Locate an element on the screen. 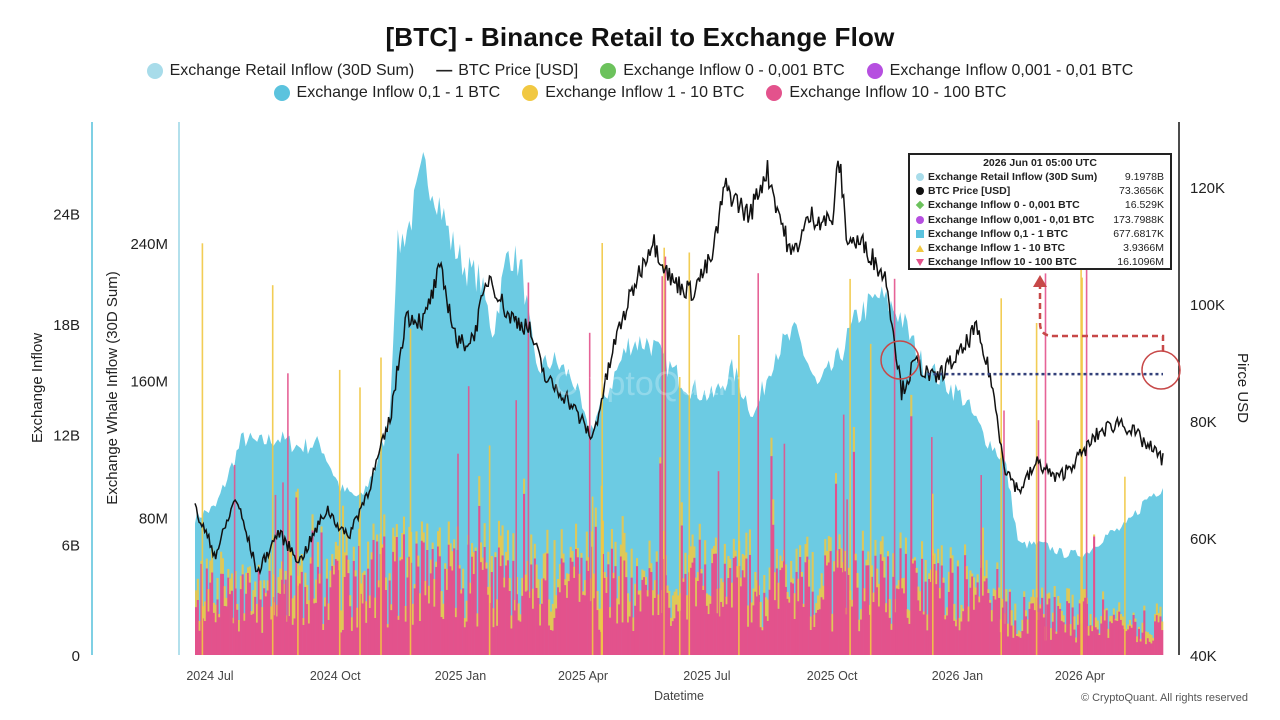 This screenshot has width=1280, height=720. y-axis-title-exchange-inflow: Exchange Inflow is located at coordinates (37, 388).